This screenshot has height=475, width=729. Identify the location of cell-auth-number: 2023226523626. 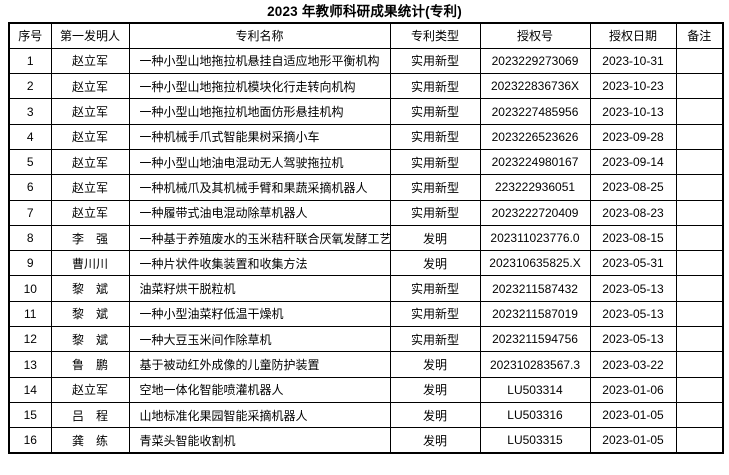
(535, 136).